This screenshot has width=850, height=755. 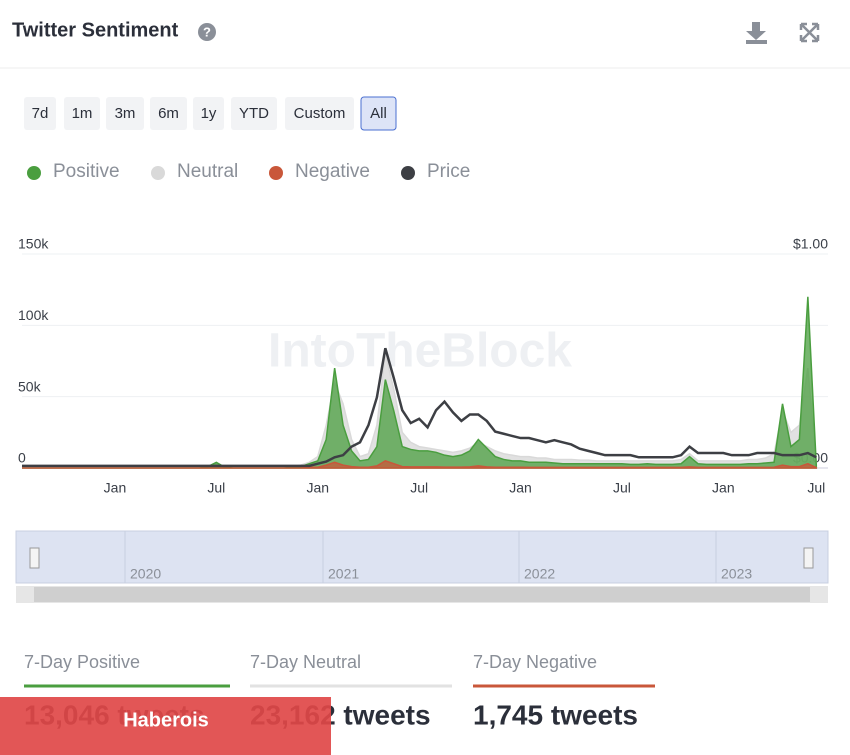 I want to click on range-button: 1m, so click(x=82, y=113).